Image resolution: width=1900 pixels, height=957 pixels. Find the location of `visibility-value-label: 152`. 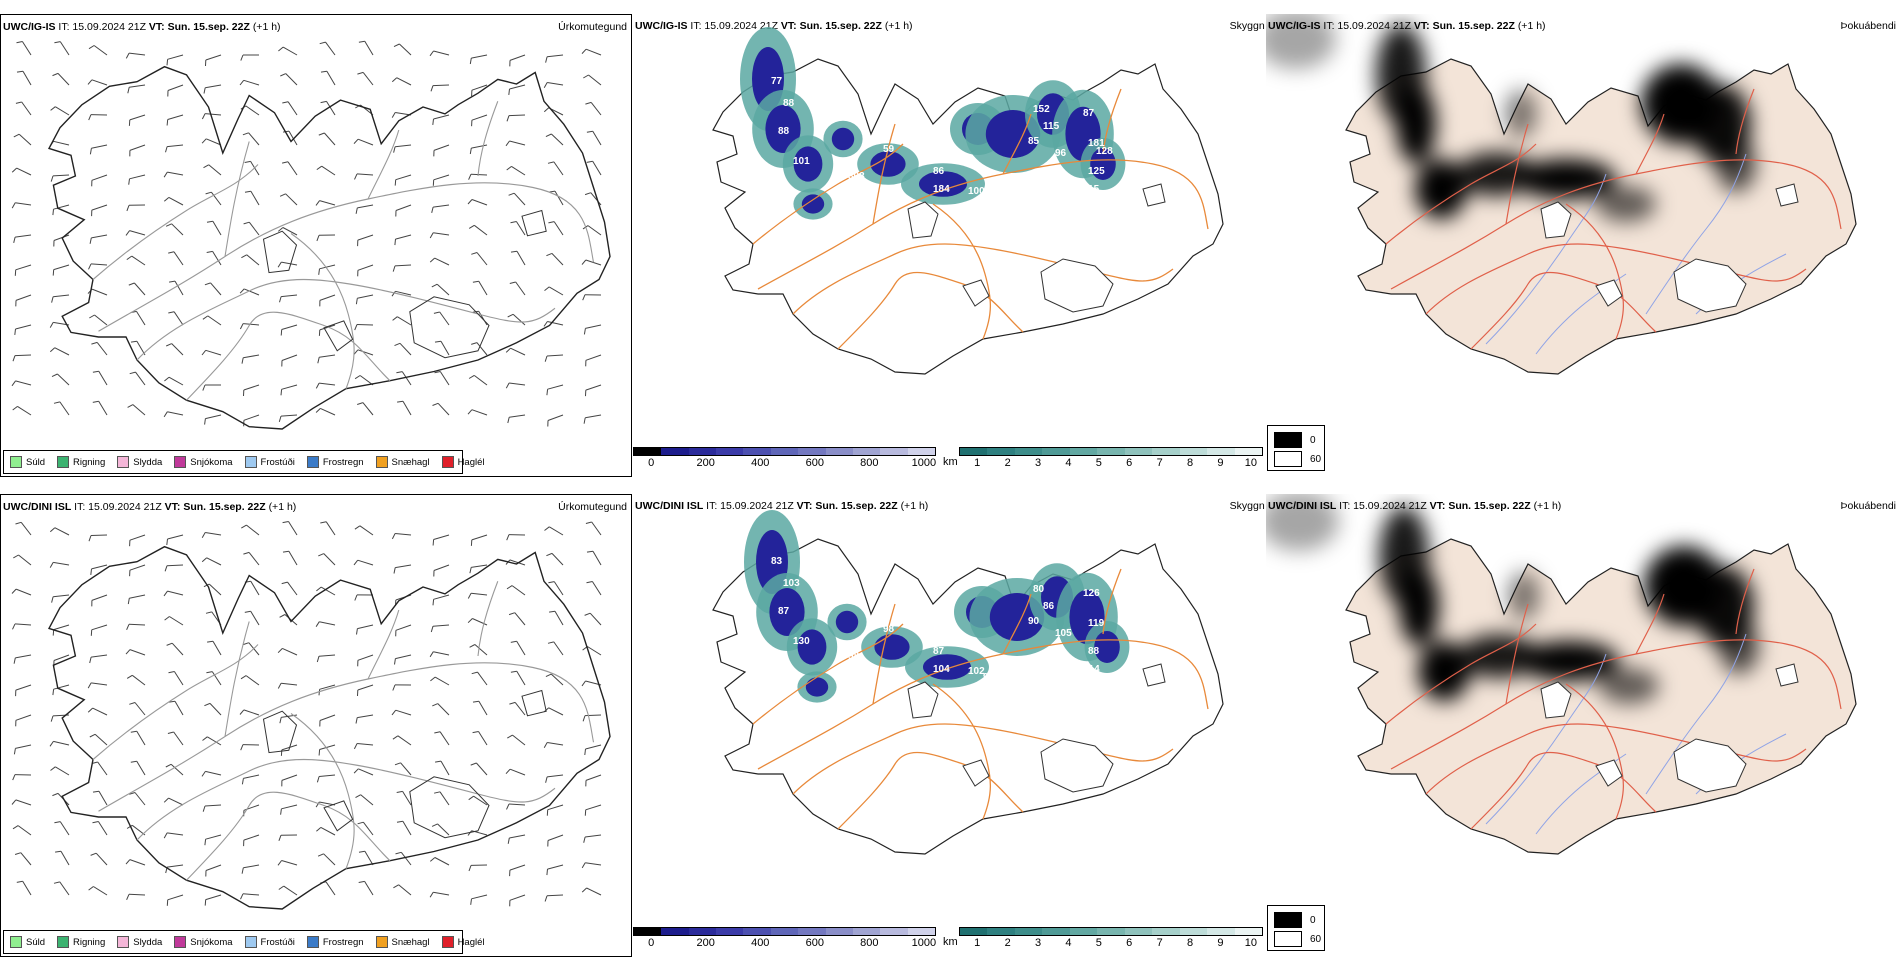

visibility-value-label: 152 is located at coordinates (1041, 109).